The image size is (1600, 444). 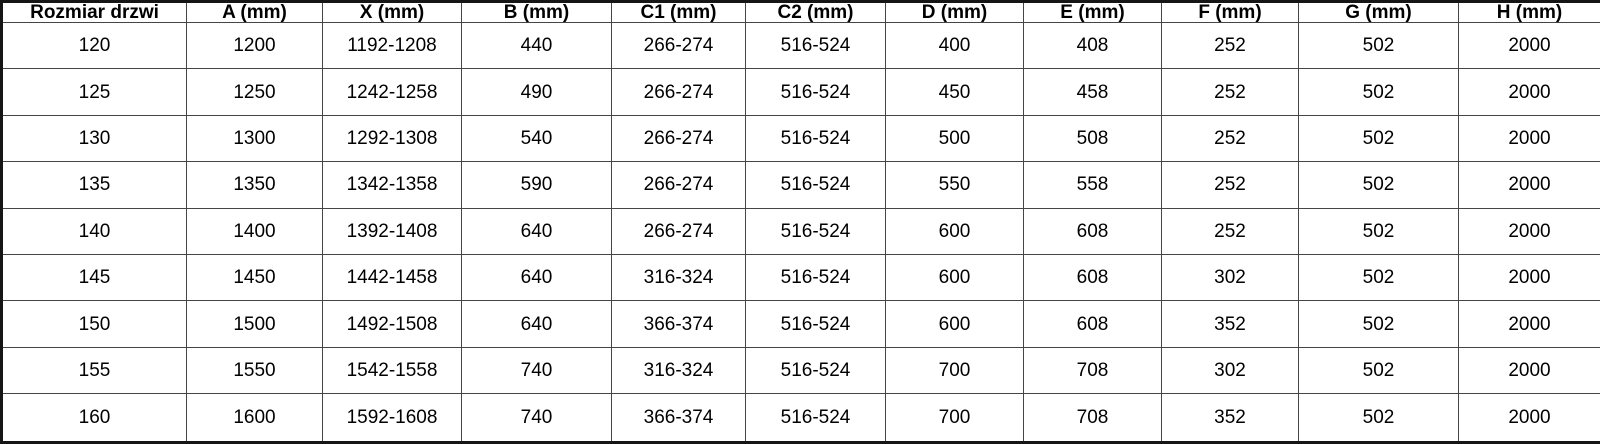 What do you see at coordinates (94, 185) in the screenshot?
I see `table-cell-r3-c0: 135` at bounding box center [94, 185].